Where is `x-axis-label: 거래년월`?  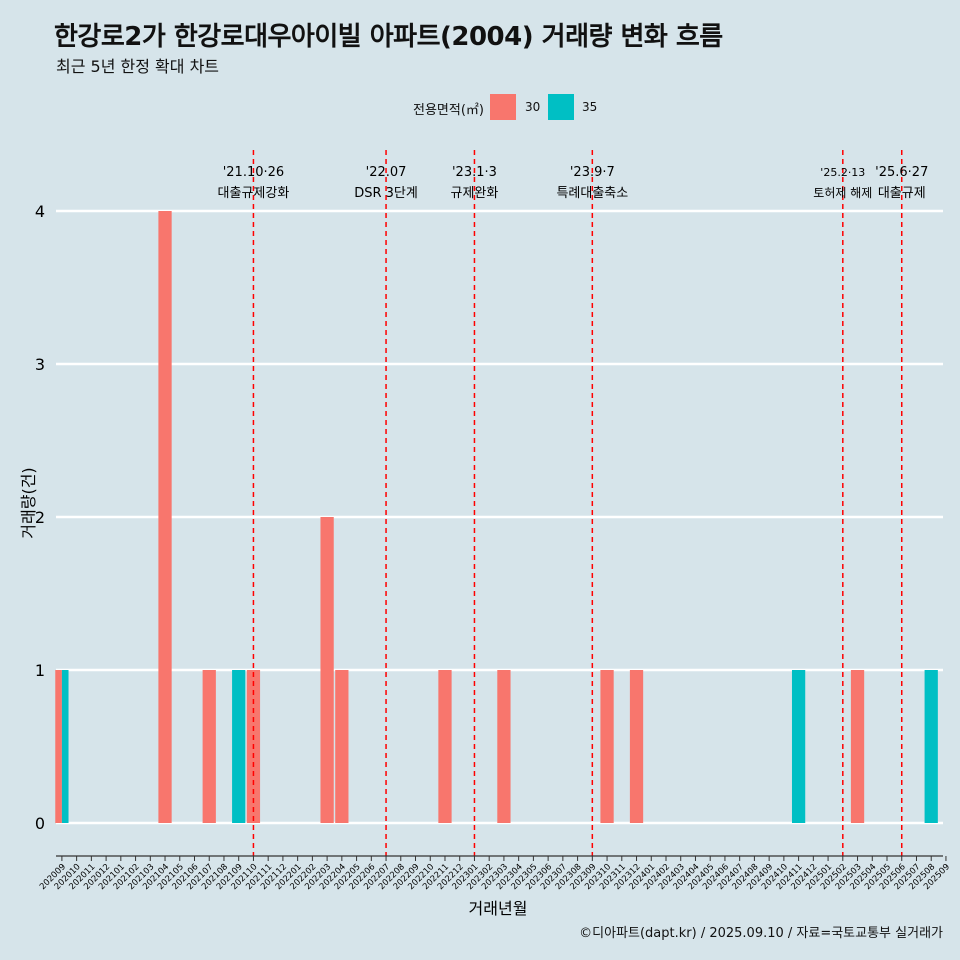
x-axis-label: 거래년월 is located at coordinates (498, 908).